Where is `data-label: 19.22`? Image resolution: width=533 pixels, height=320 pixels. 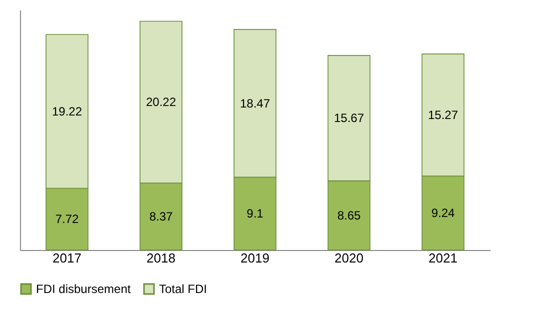
data-label: 19.22 is located at coordinates (67, 111).